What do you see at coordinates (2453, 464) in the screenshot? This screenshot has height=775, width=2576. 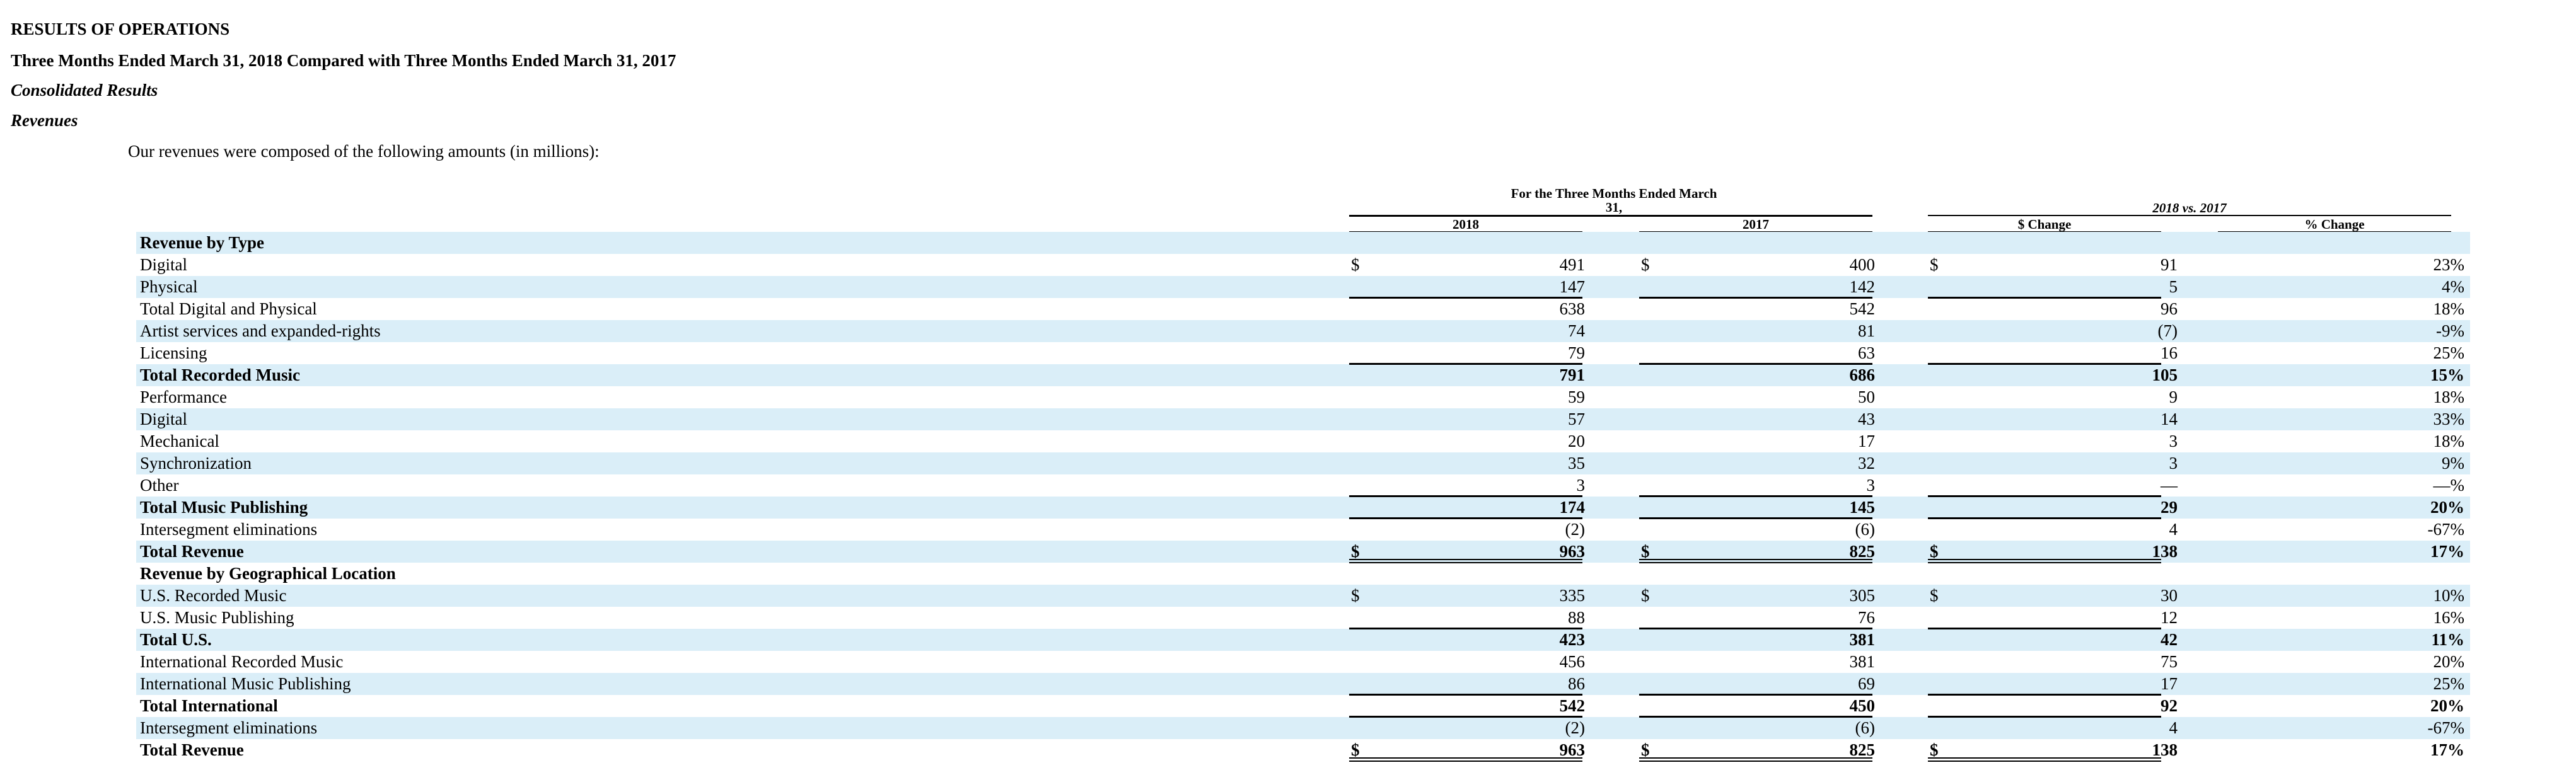 I see `value-percent-change: 9%` at bounding box center [2453, 464].